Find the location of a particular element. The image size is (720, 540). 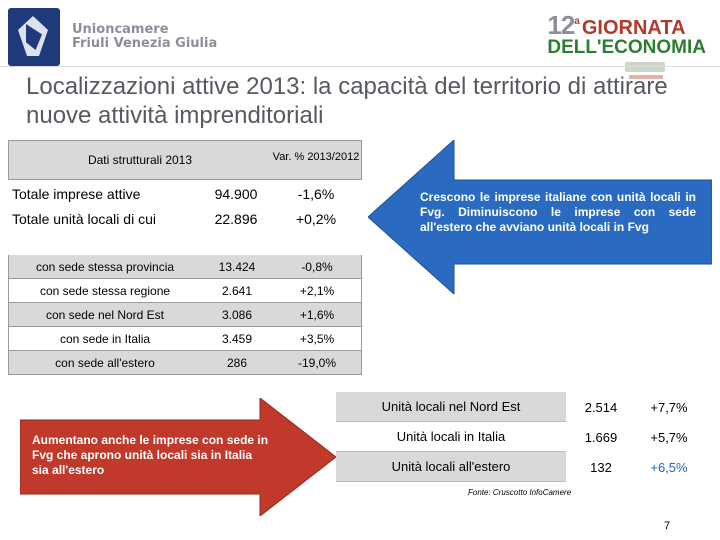

row-label: con sede in Italia is located at coordinates (105, 338).